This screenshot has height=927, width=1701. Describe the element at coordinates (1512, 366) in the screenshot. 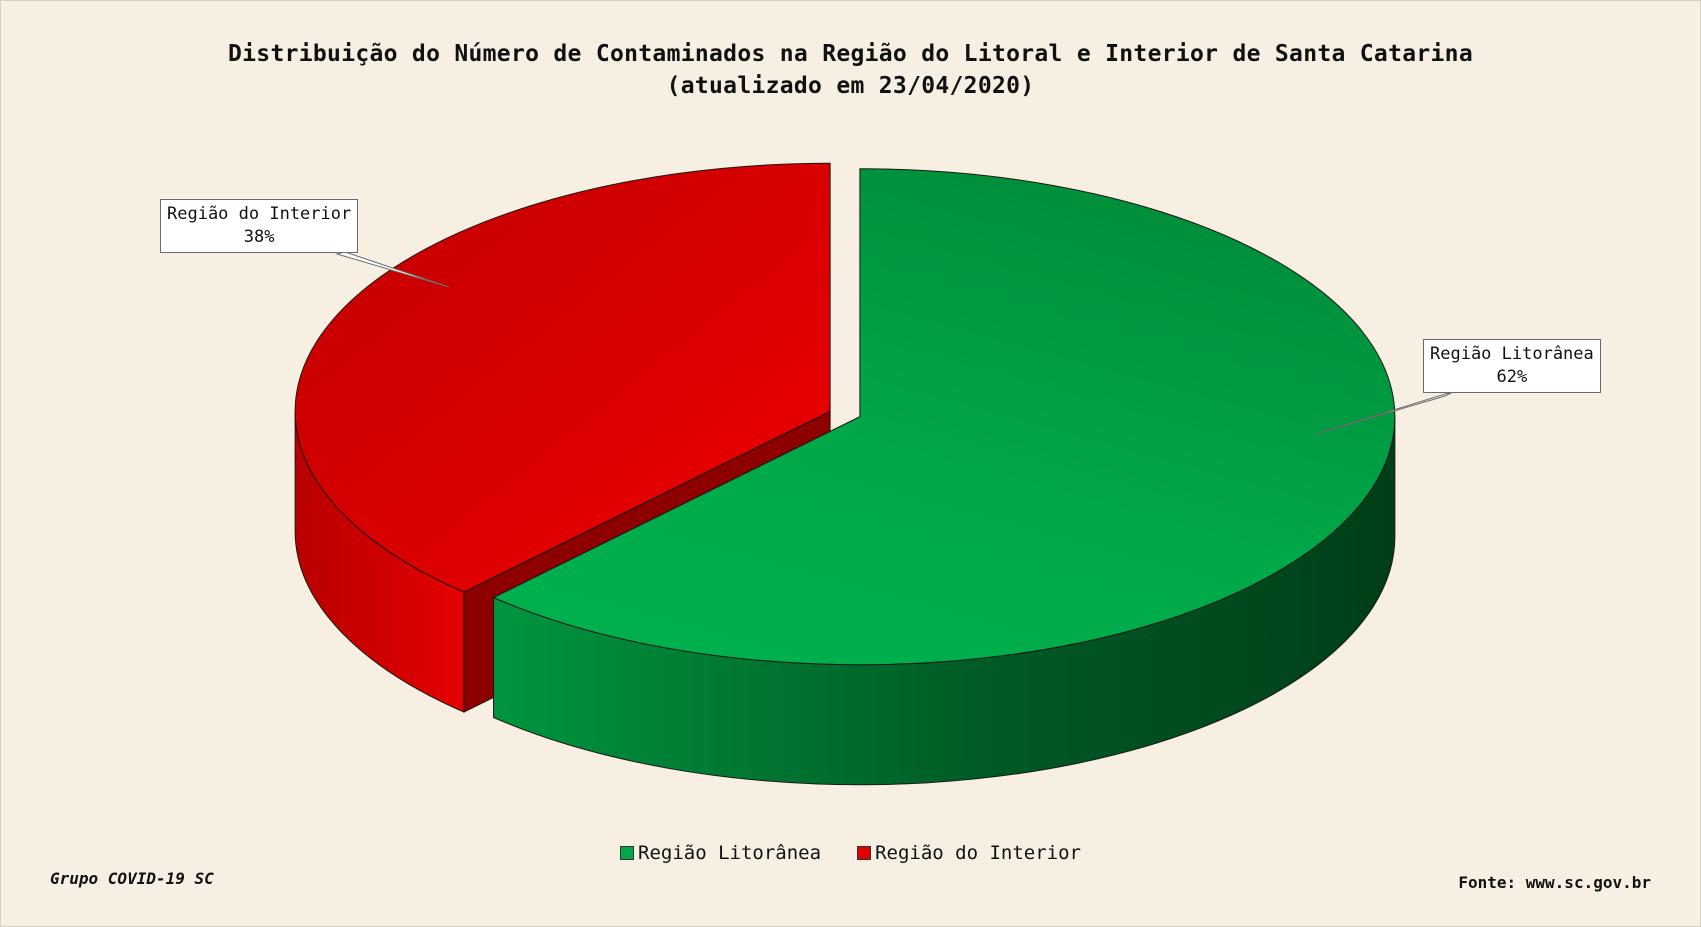

I see `data-label-litoral: Região Litorânea 62%` at that location.